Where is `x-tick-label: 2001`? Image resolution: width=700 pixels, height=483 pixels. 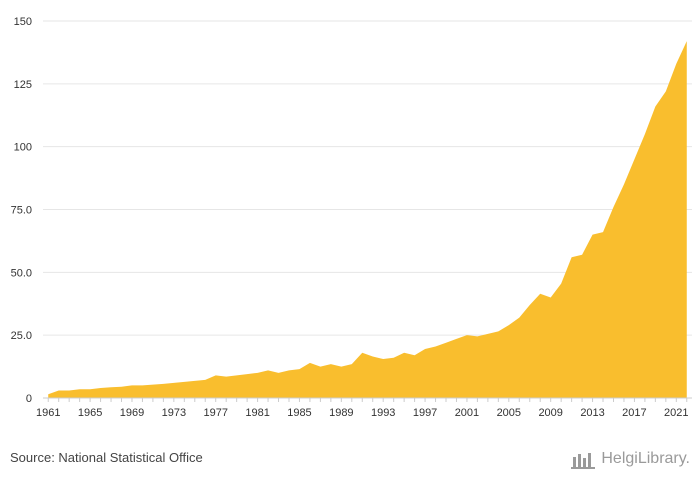 x-tick-label: 2001 is located at coordinates (467, 413).